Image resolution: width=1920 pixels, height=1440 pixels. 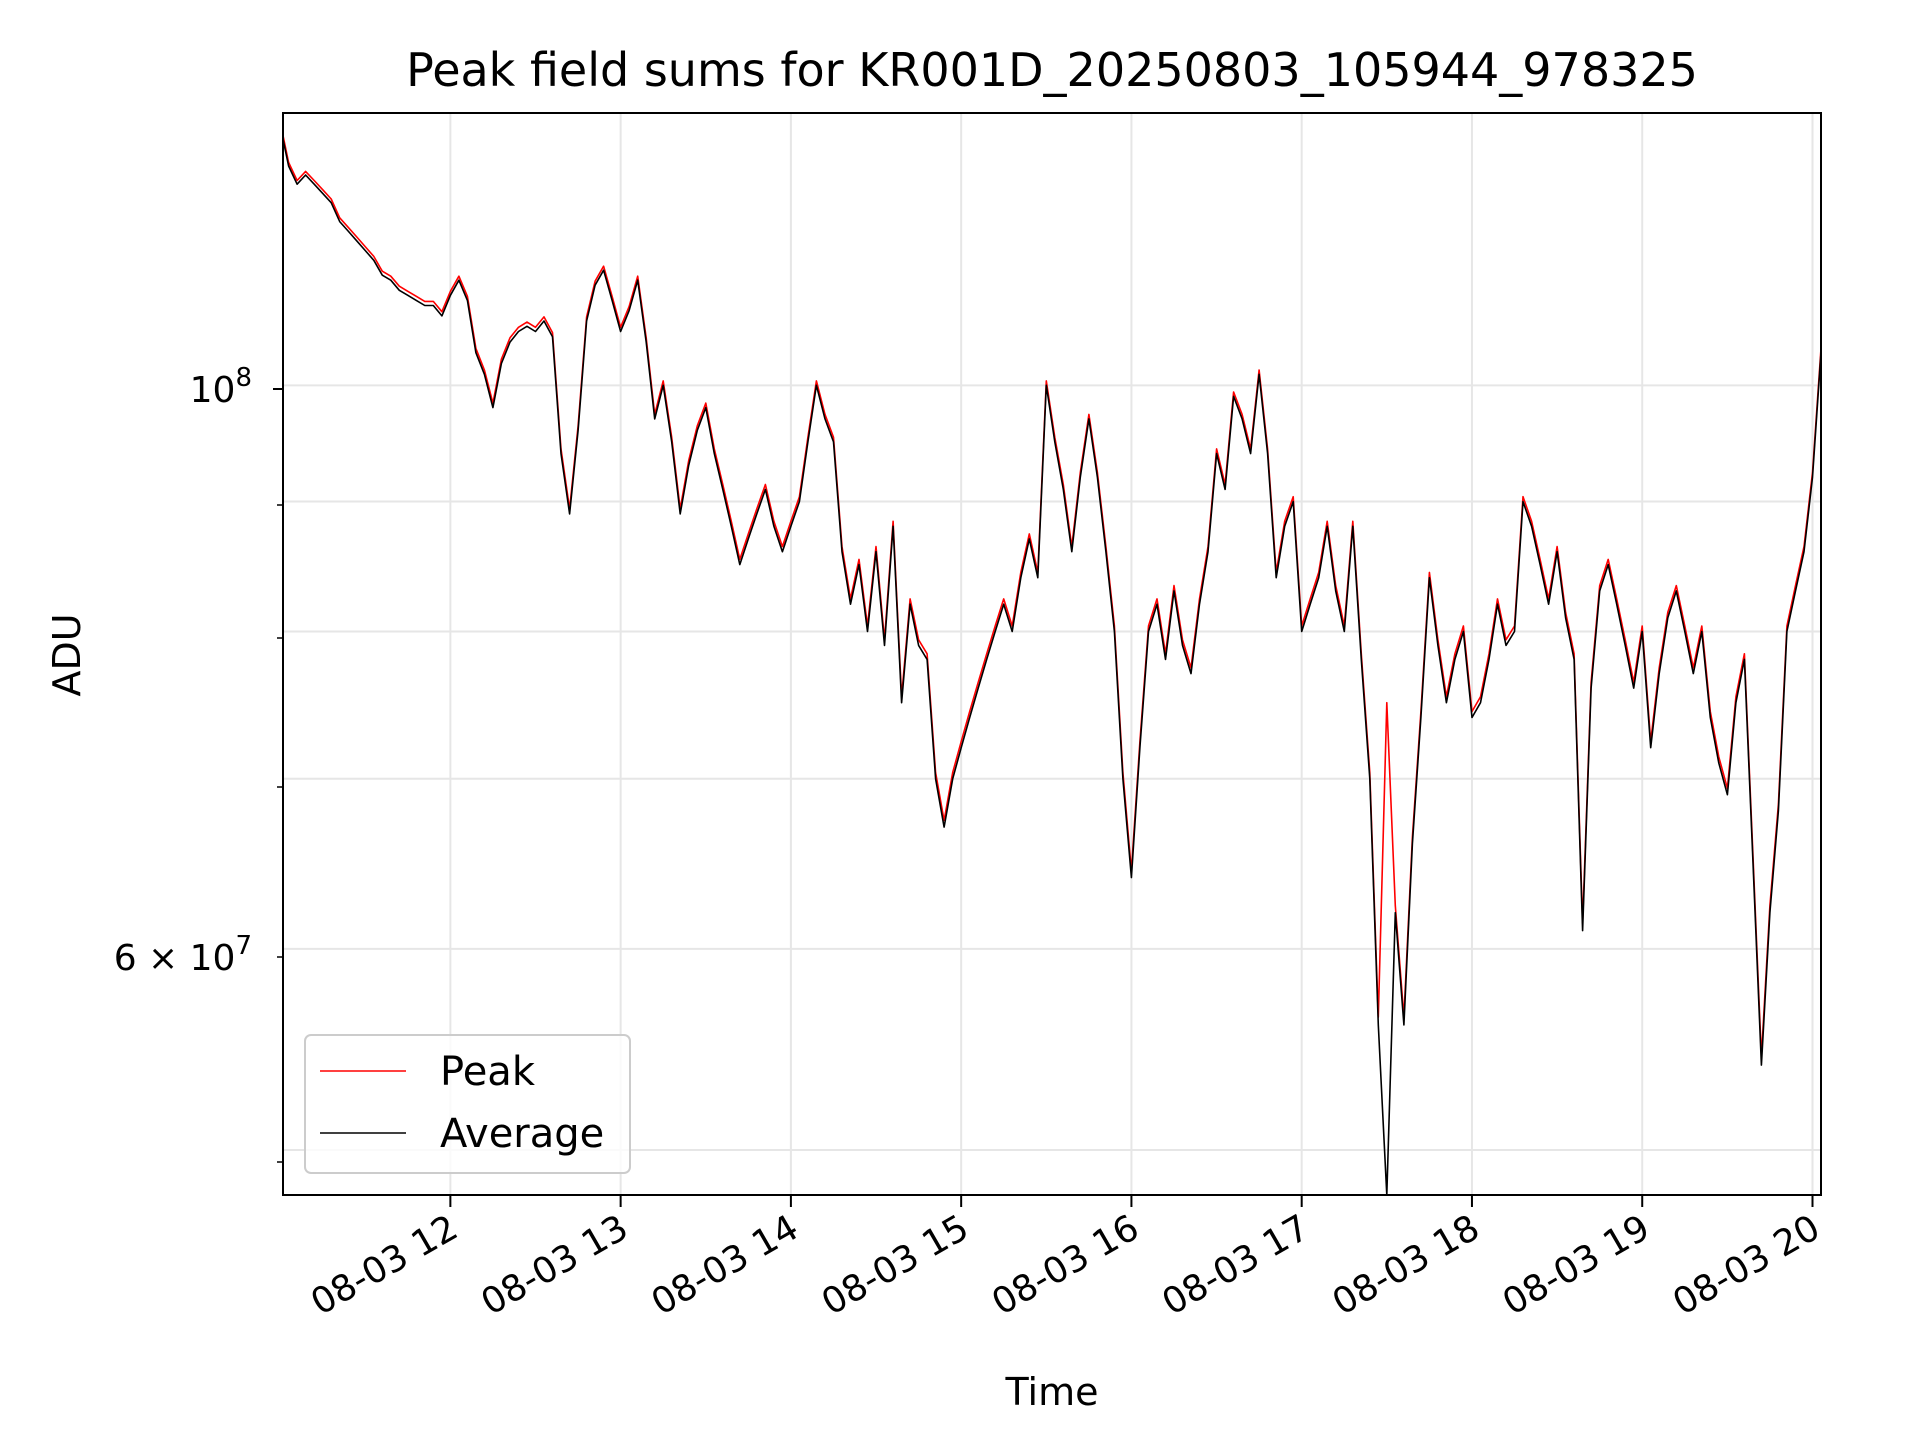 What do you see at coordinates (198, 763) in the screenshot?
I see `y-axis: 108 6 × 107` at bounding box center [198, 763].